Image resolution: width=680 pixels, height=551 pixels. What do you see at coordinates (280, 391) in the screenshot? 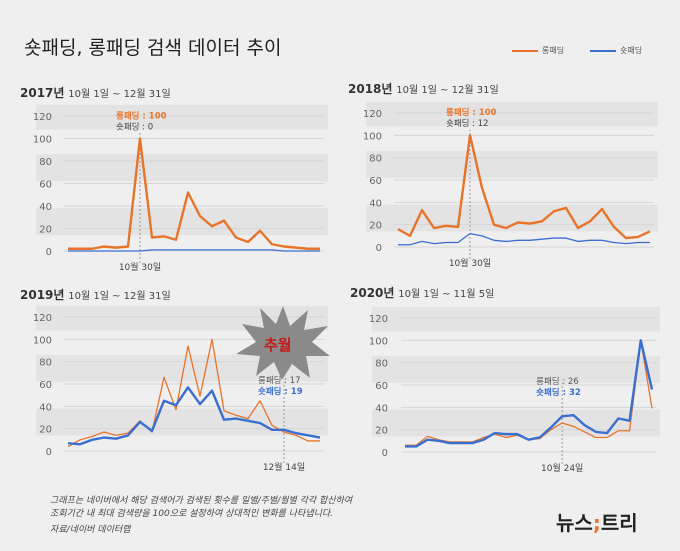
I see `marker-short-value: 숏패딩 : 19` at bounding box center [280, 391].